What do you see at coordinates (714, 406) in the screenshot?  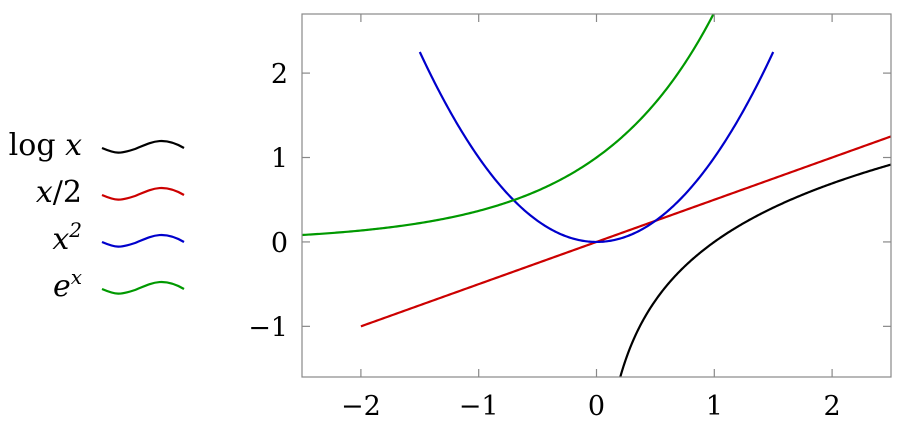 I see `x-tick-label: 1` at bounding box center [714, 406].